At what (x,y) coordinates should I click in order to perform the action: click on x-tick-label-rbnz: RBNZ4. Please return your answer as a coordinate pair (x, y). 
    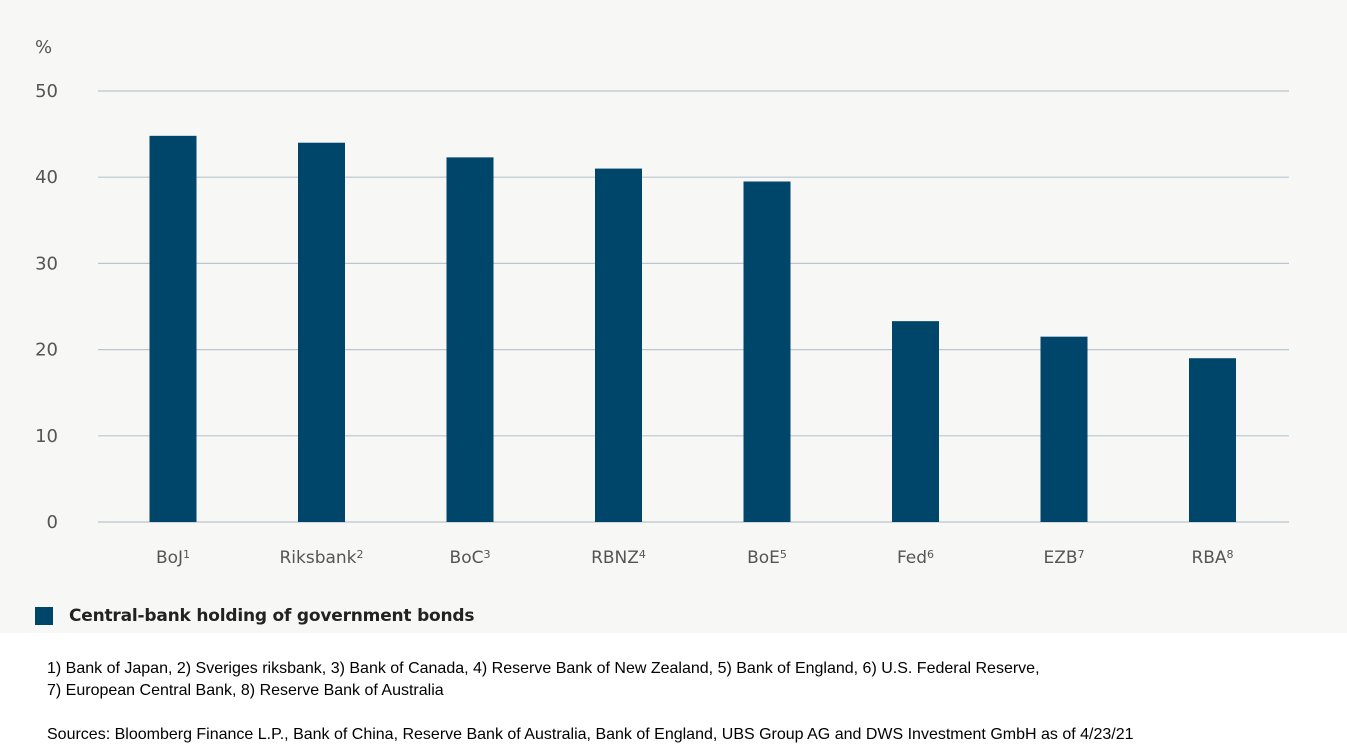
    Looking at the image, I should click on (618, 558).